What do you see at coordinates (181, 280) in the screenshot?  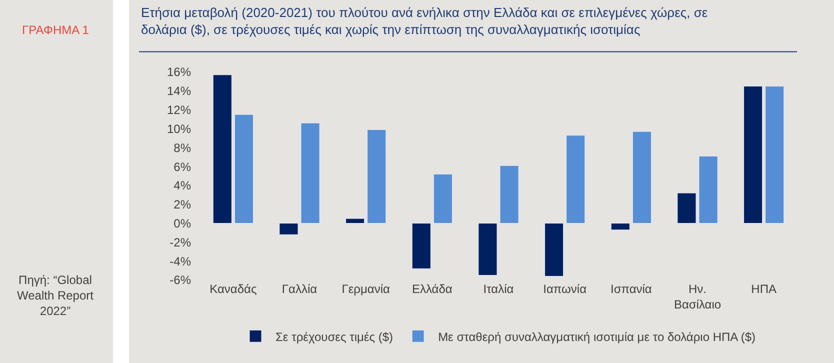 I see `y-tick-label: -6%` at bounding box center [181, 280].